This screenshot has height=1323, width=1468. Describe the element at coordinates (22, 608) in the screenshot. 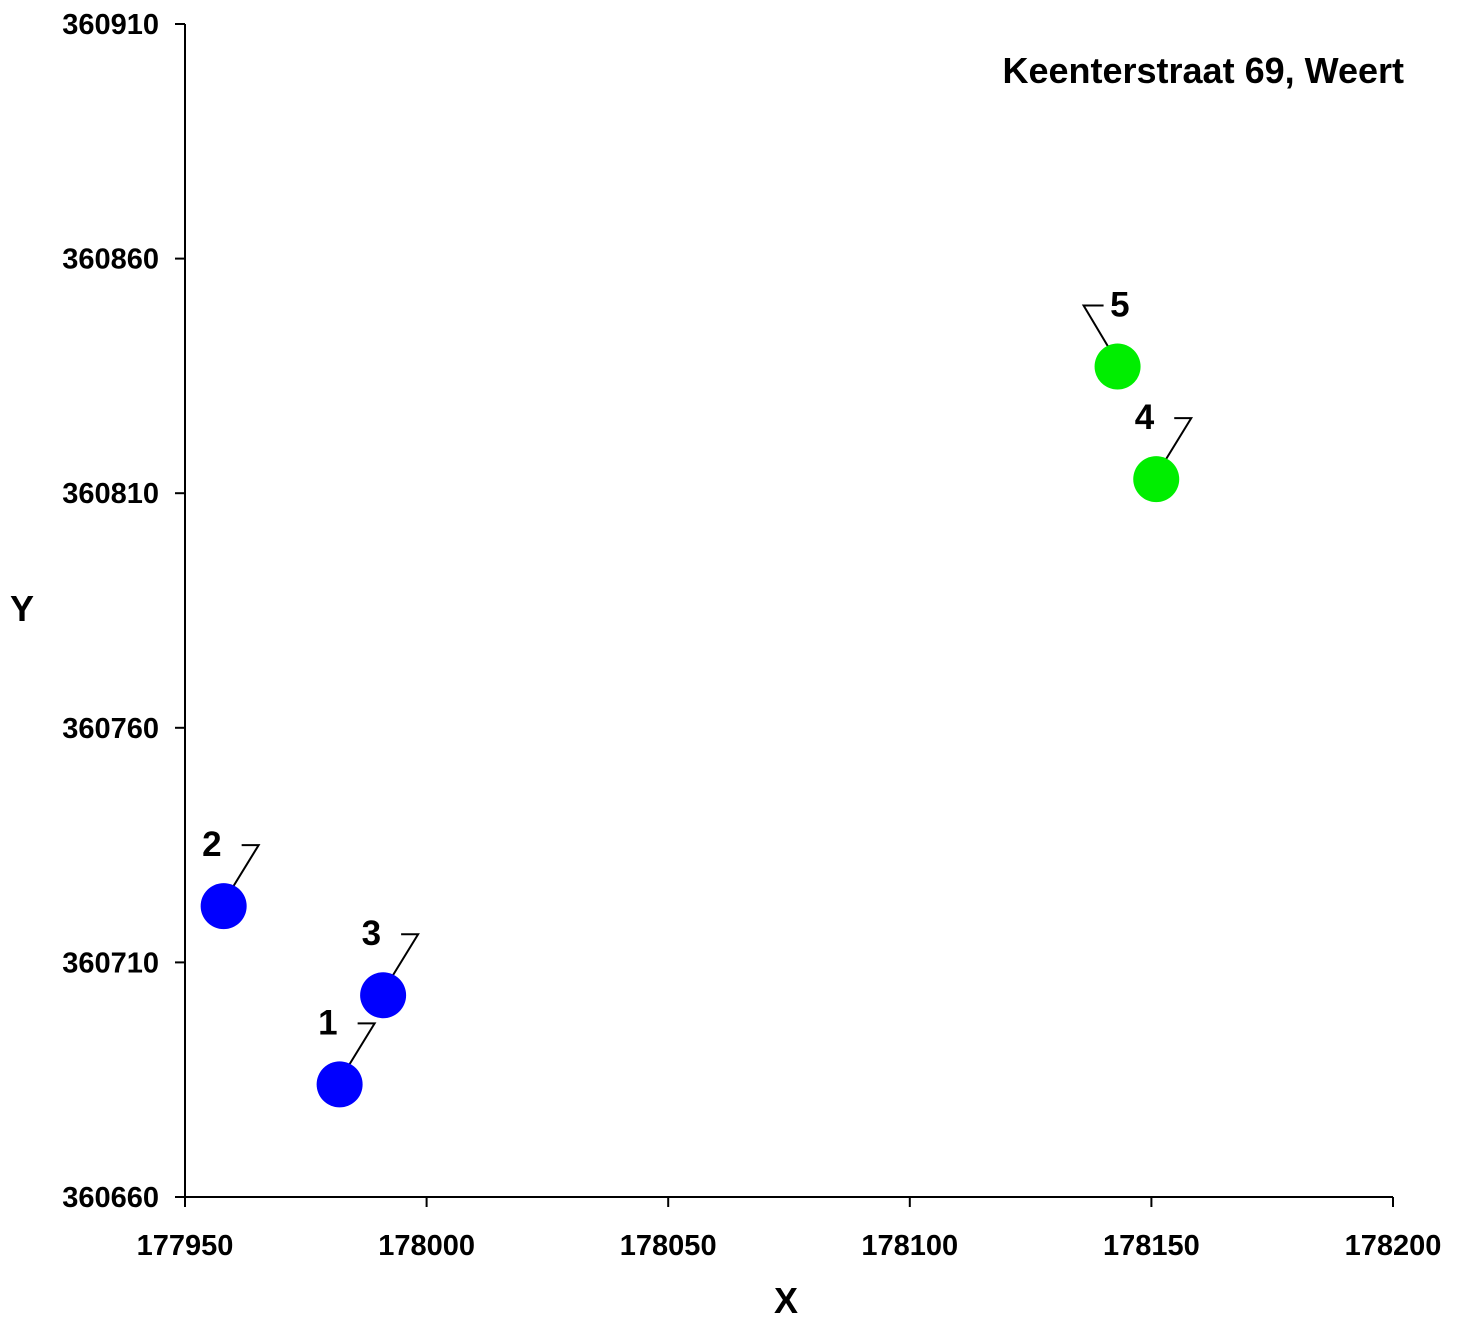

I see `y-axis-title: Y` at that location.